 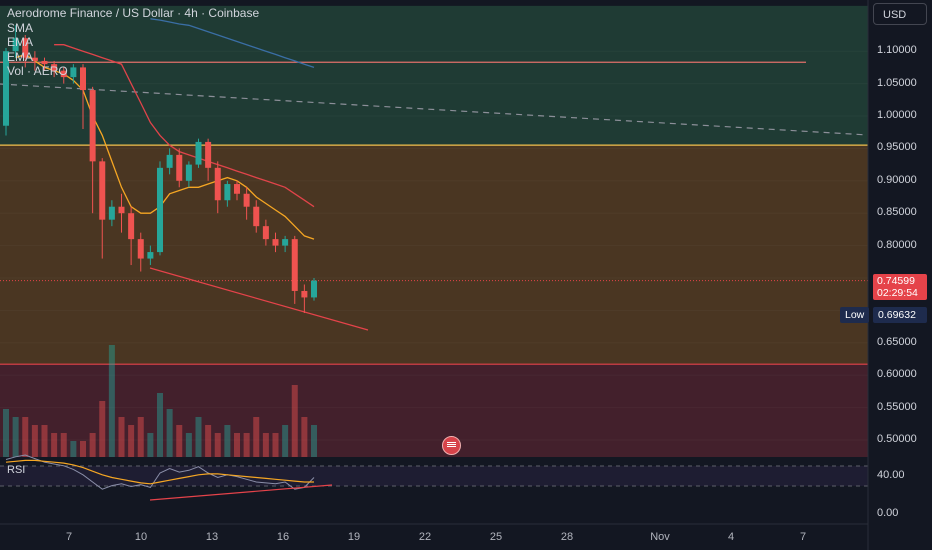 I want to click on rsi-tick-label: 0.00, so click(x=888, y=513).